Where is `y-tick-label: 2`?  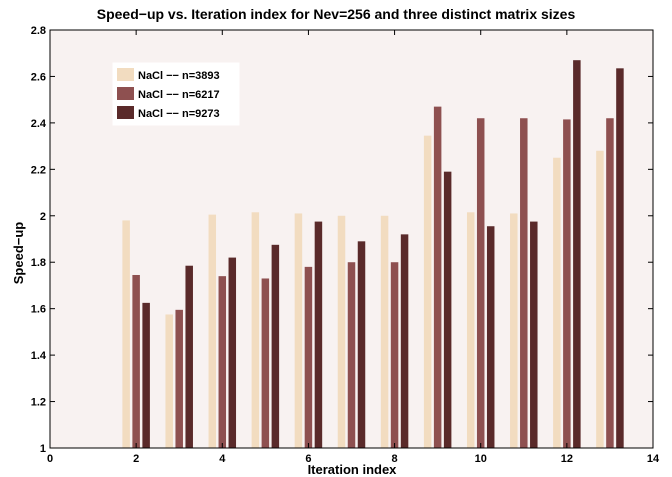 y-tick-label: 2 is located at coordinates (43, 217).